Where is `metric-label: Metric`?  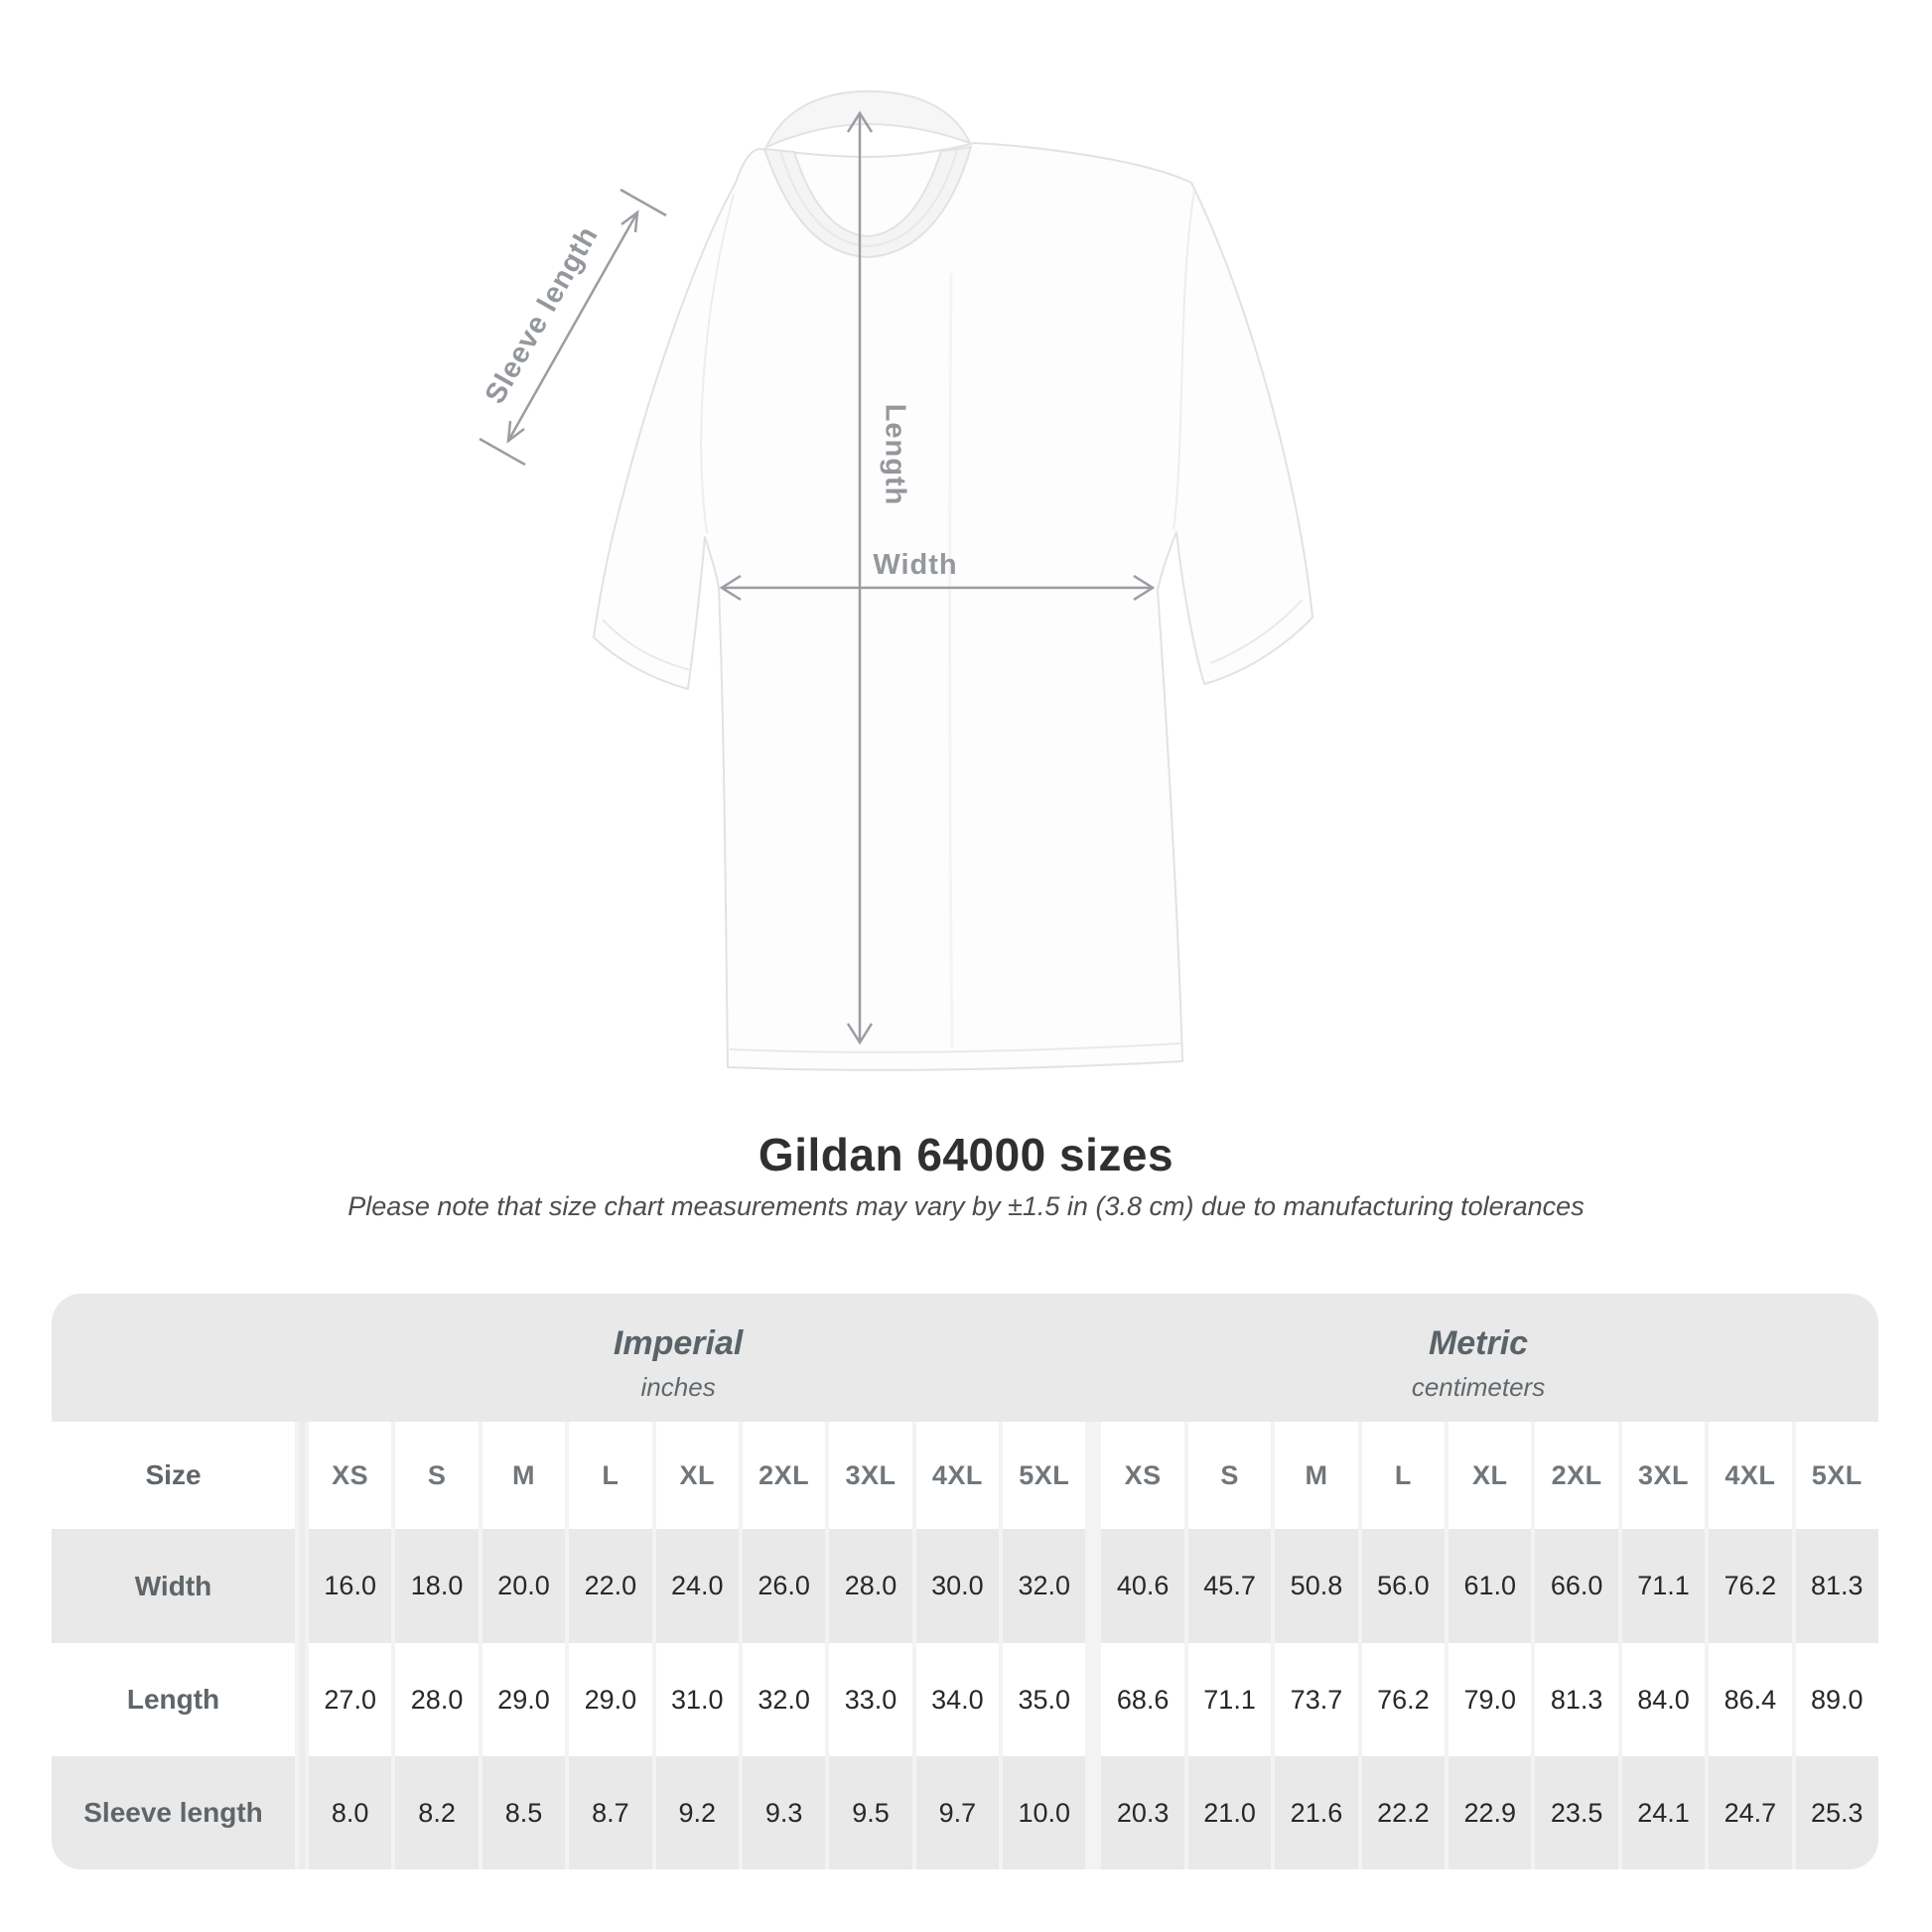 metric-label: Metric is located at coordinates (1478, 1343).